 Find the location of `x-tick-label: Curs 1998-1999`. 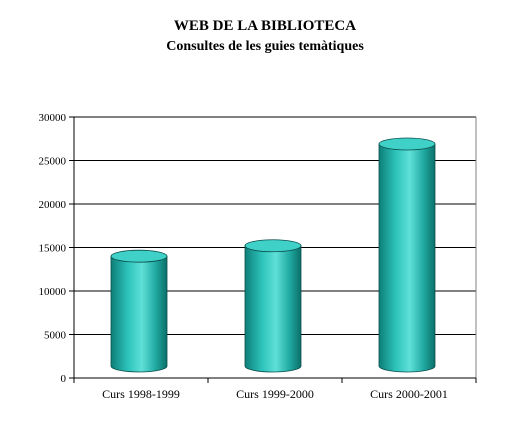

x-tick-label: Curs 1998-1999 is located at coordinates (141, 394).